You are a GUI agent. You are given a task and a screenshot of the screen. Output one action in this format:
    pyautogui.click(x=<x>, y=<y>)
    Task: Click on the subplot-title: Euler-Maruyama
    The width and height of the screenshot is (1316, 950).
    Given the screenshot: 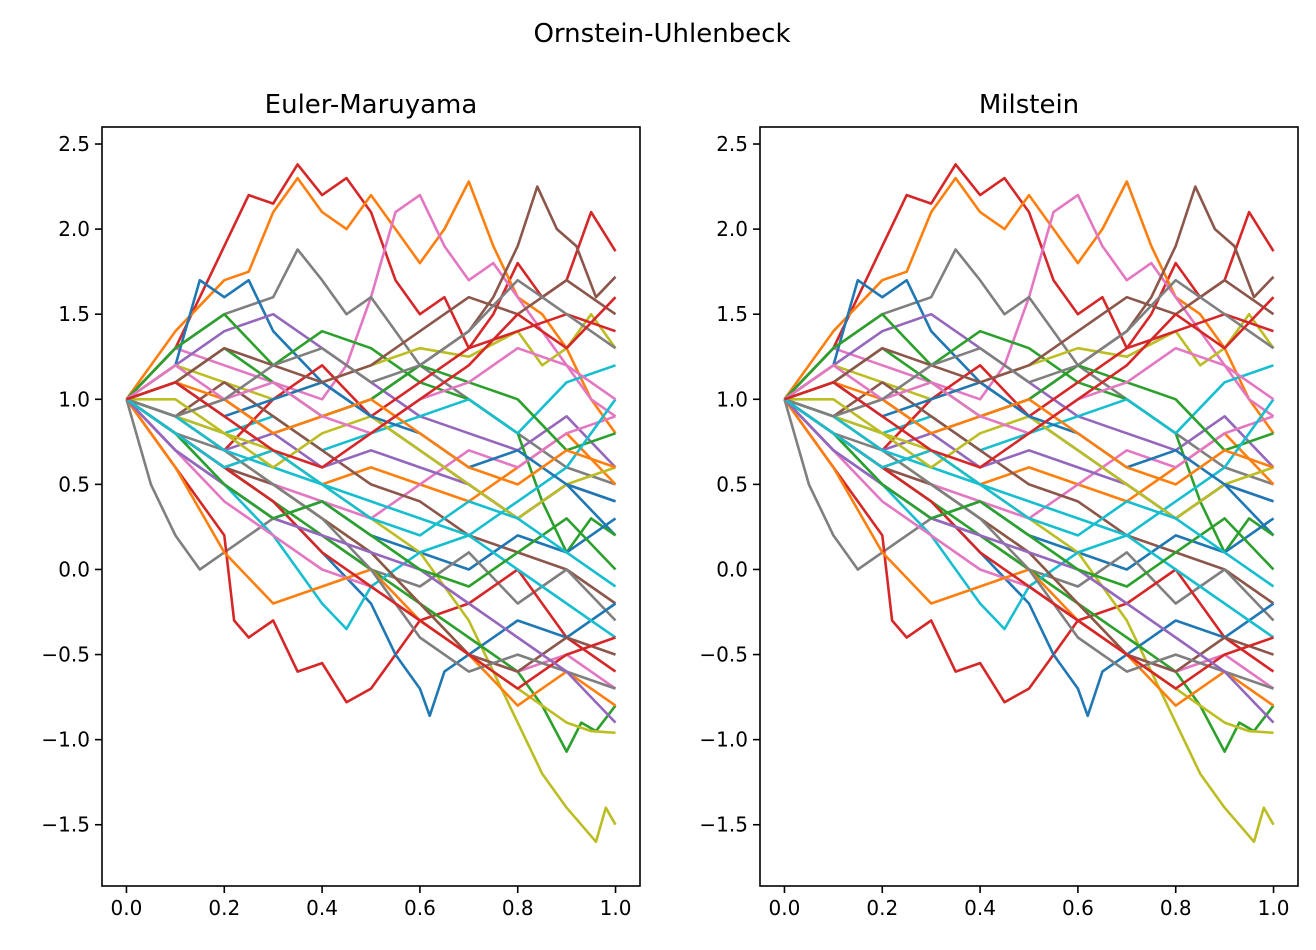 What is the action you would take?
    pyautogui.click(x=371, y=105)
    